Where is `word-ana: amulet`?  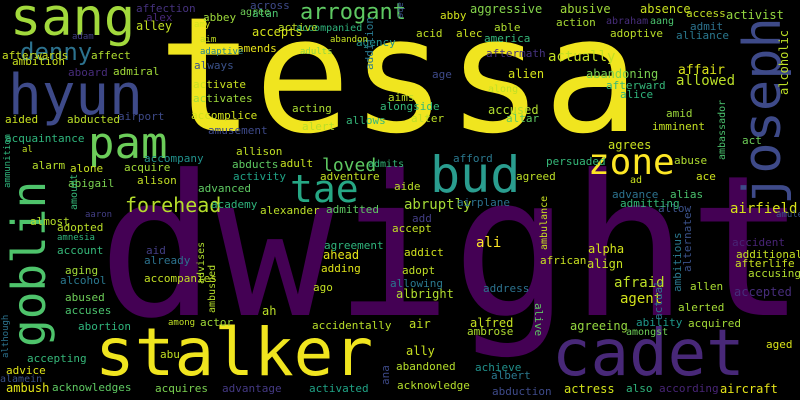
word-ana: amulet is located at coordinates (788, 215).